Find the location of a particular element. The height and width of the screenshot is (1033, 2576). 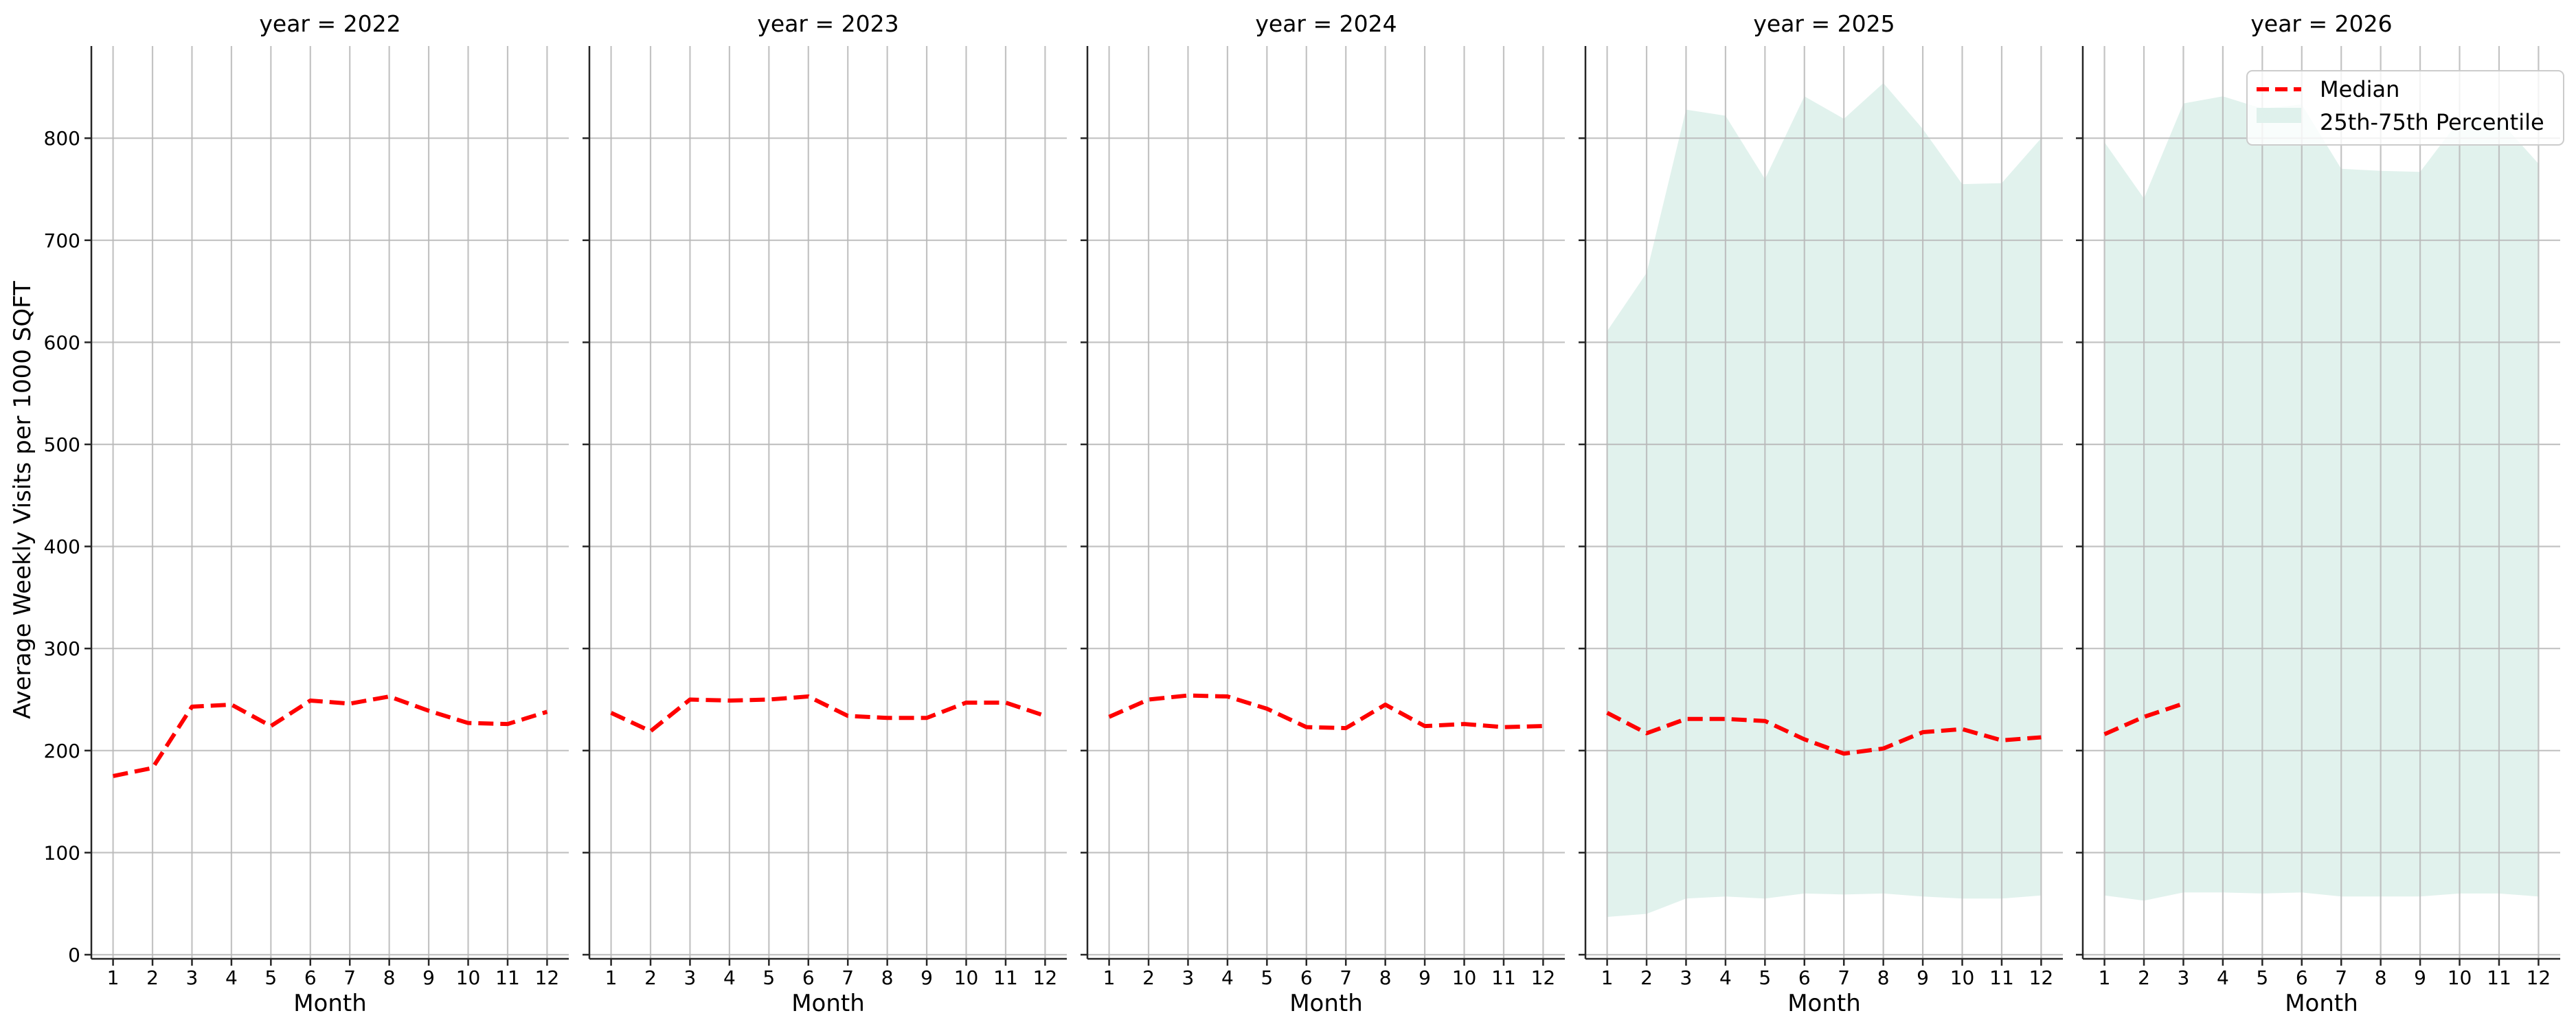

legend: Median 25th-75th Percentile is located at coordinates (2405, 108).